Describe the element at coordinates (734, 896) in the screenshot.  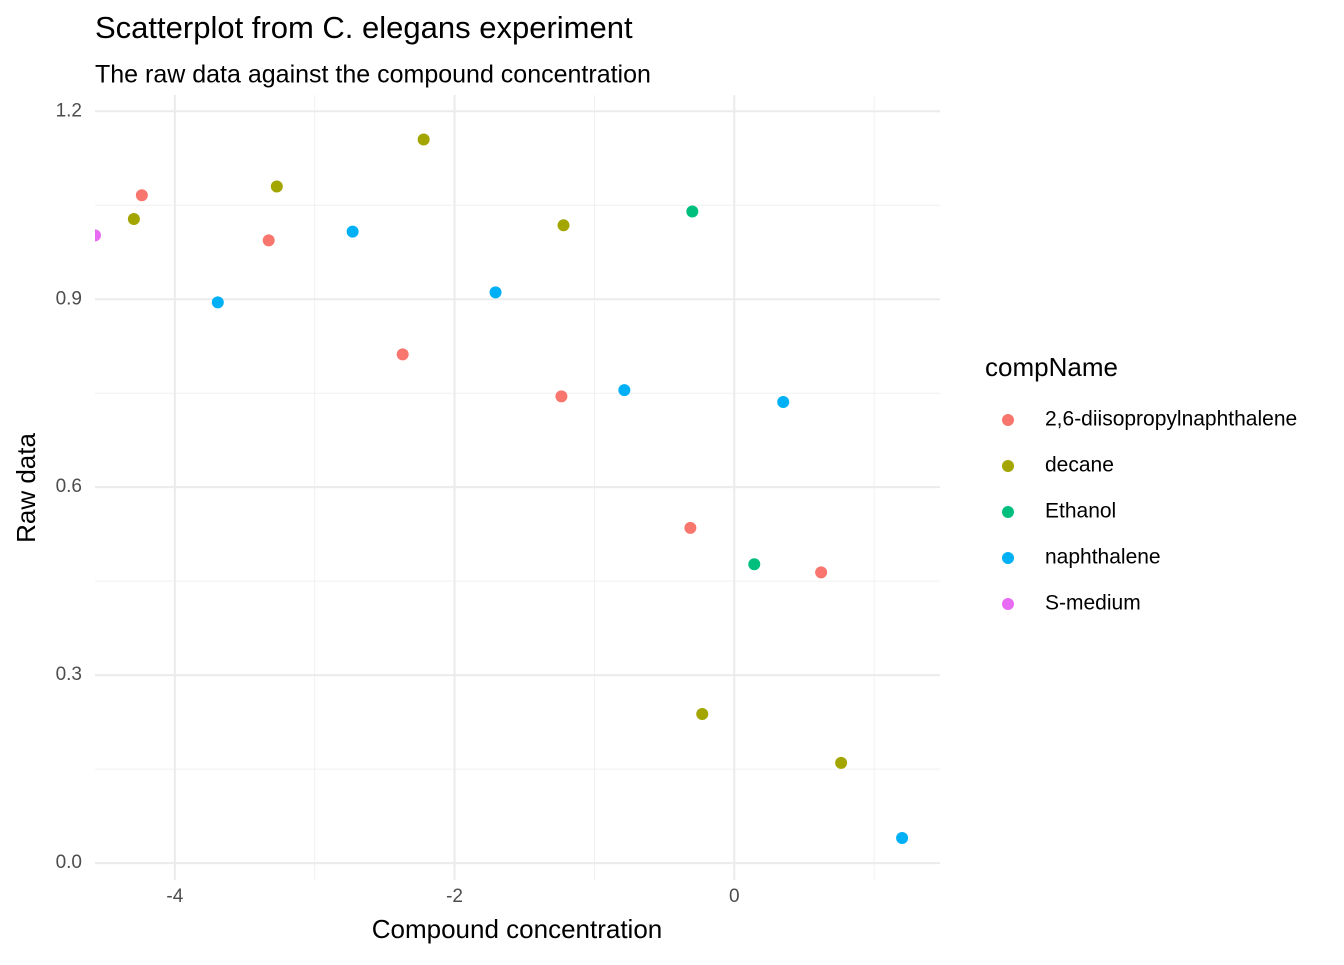
I see `x-tick-label: 0` at that location.